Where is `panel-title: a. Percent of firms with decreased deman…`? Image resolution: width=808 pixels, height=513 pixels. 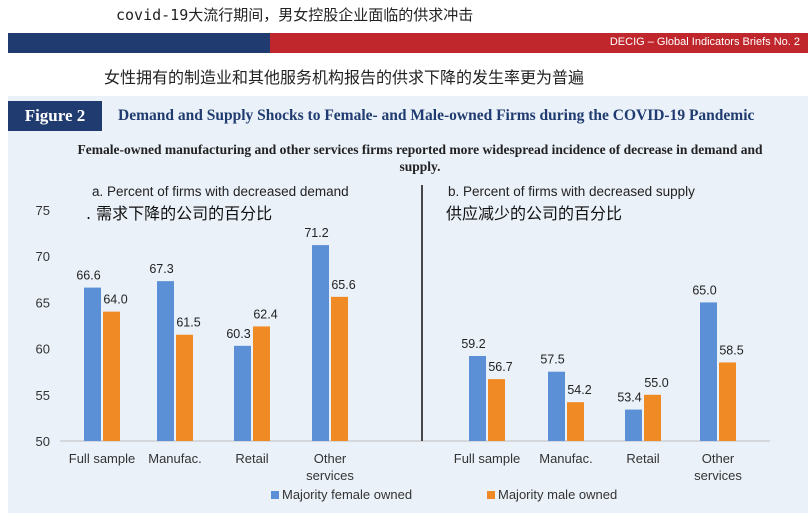 panel-title: a. Percent of firms with decreased deman… is located at coordinates (220, 191).